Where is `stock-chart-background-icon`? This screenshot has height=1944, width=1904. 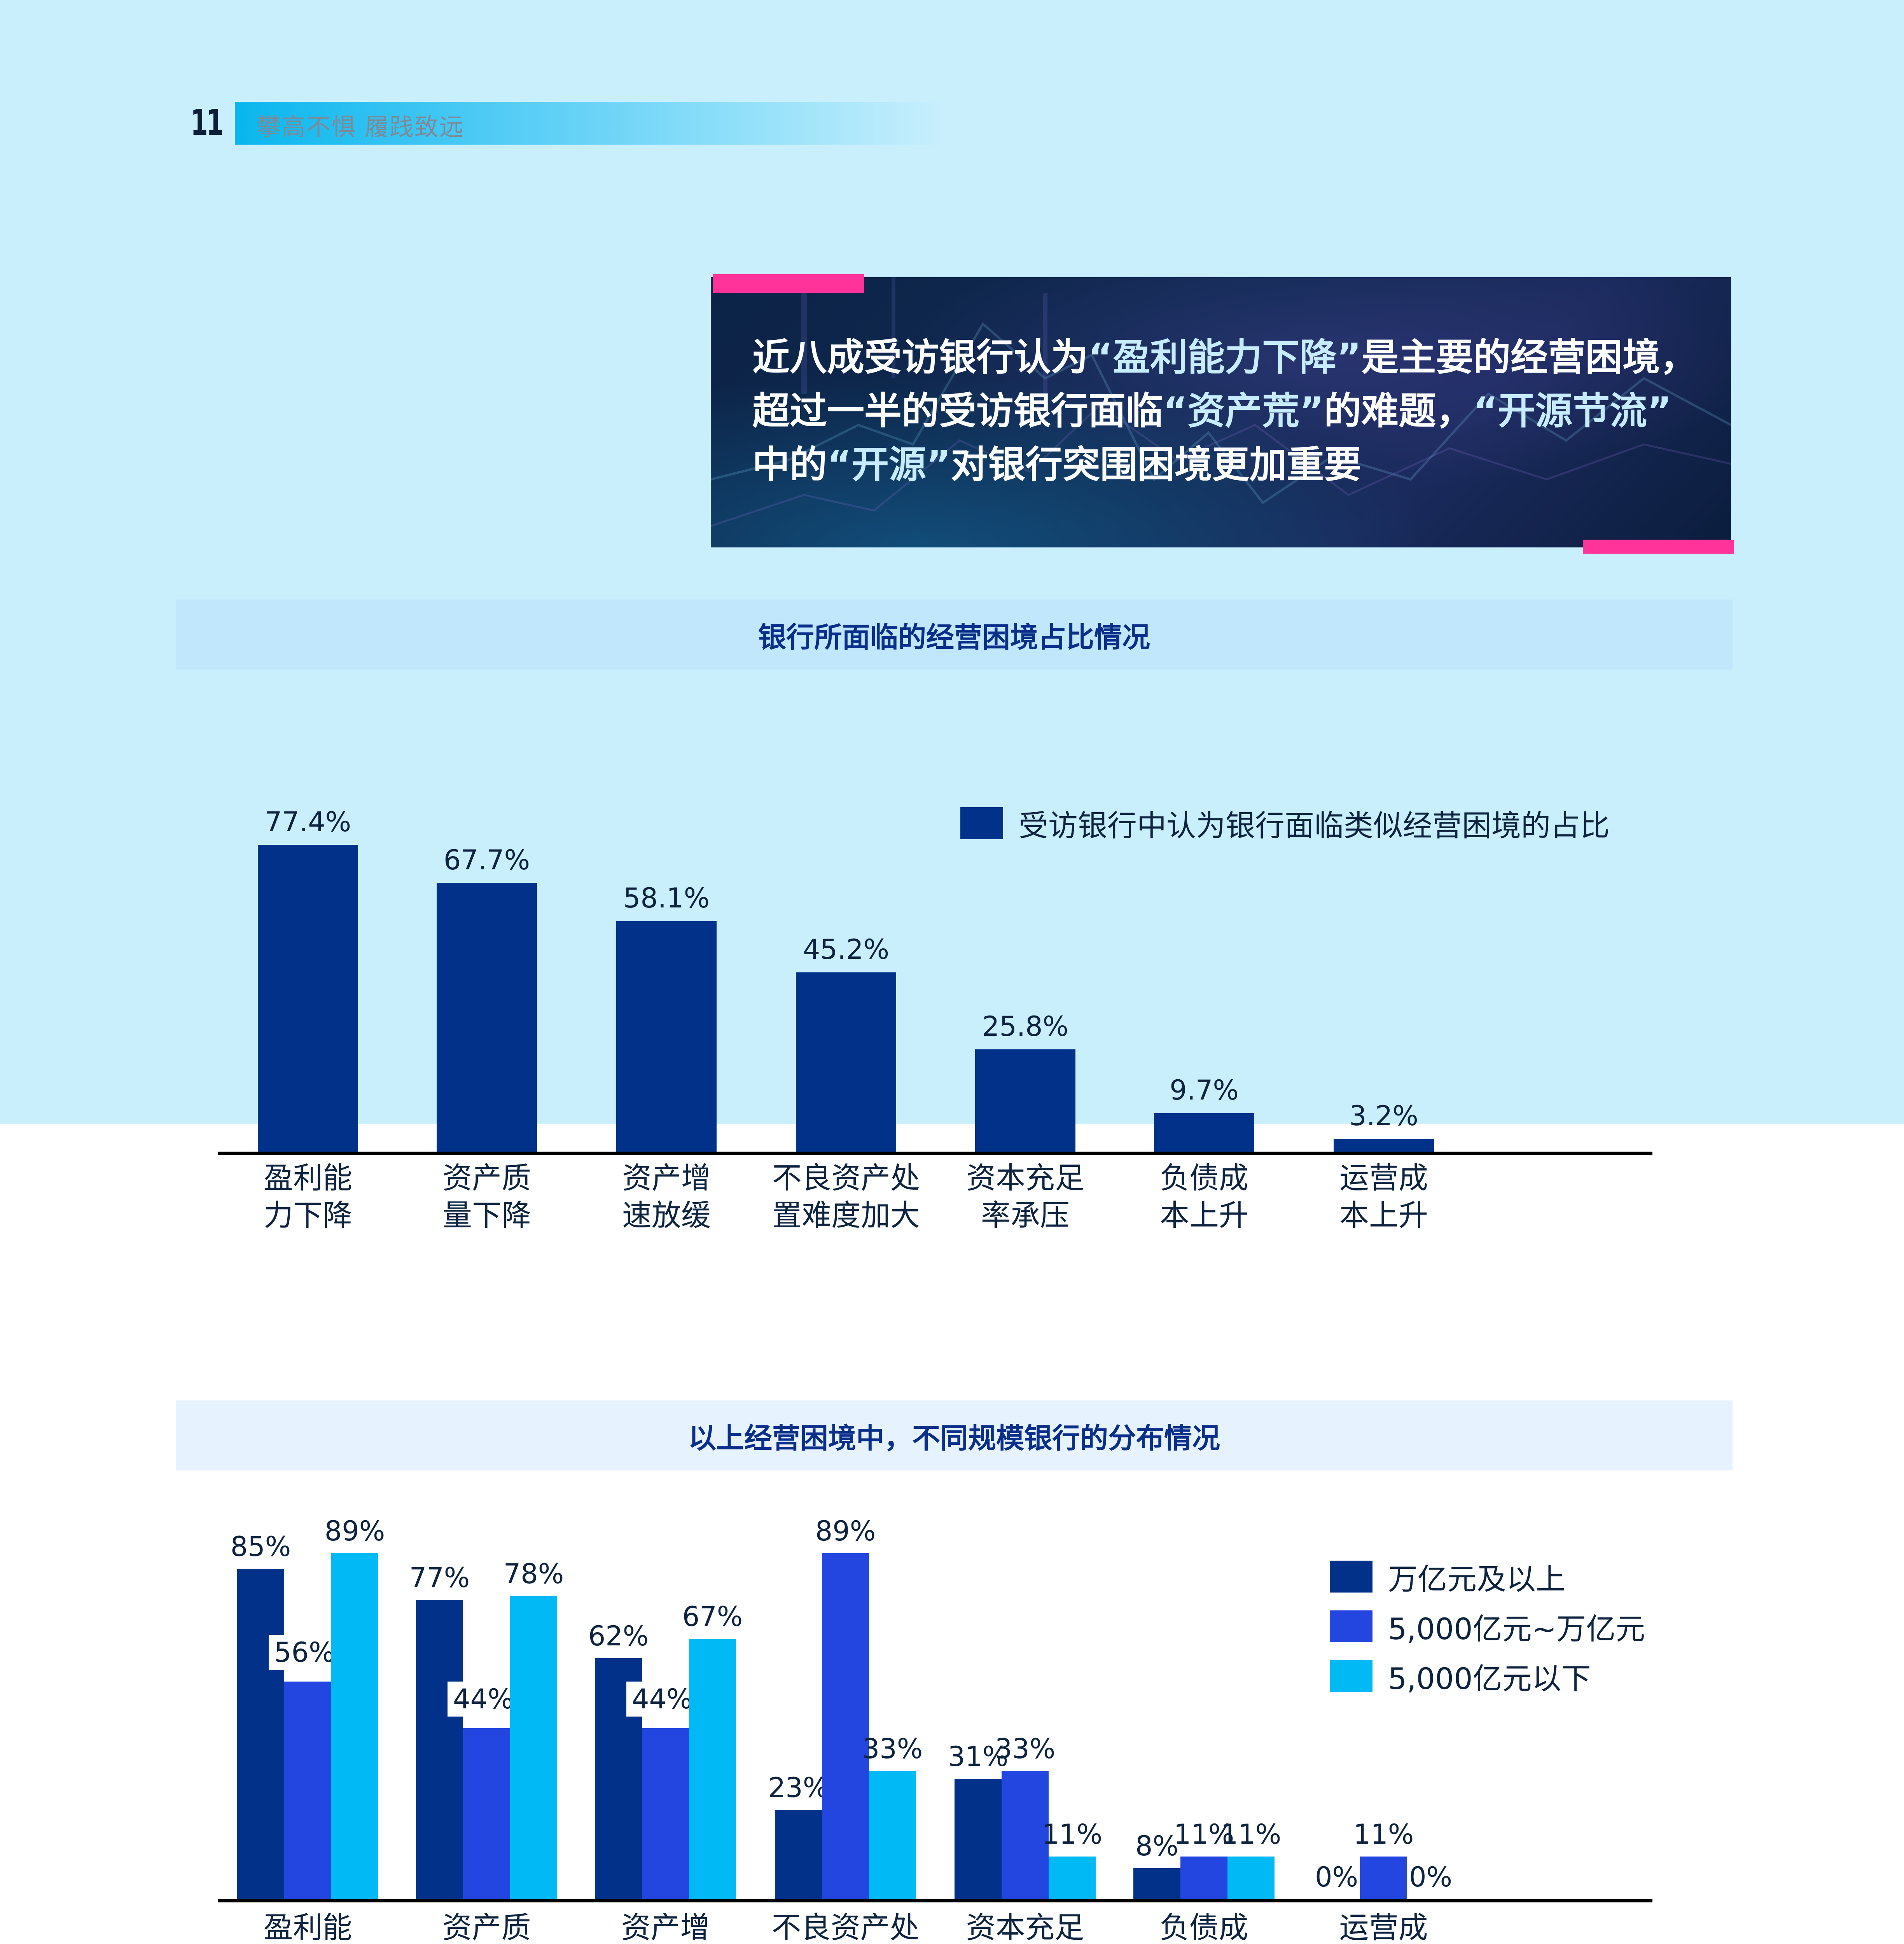
stock-chart-background-icon is located at coordinates (1221, 402).